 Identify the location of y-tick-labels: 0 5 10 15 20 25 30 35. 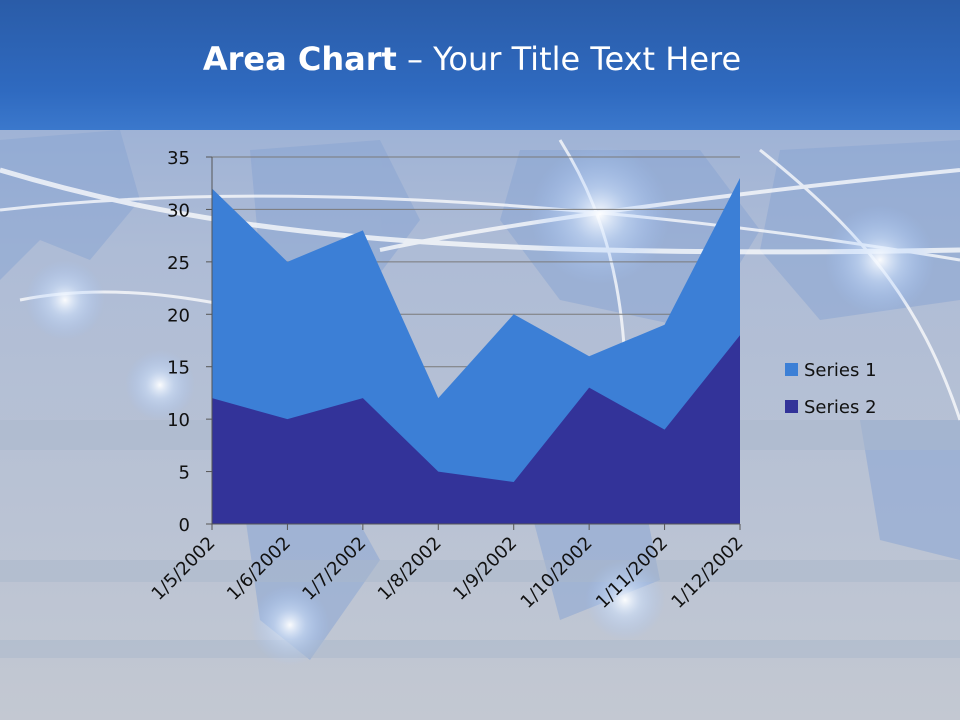
(178, 342).